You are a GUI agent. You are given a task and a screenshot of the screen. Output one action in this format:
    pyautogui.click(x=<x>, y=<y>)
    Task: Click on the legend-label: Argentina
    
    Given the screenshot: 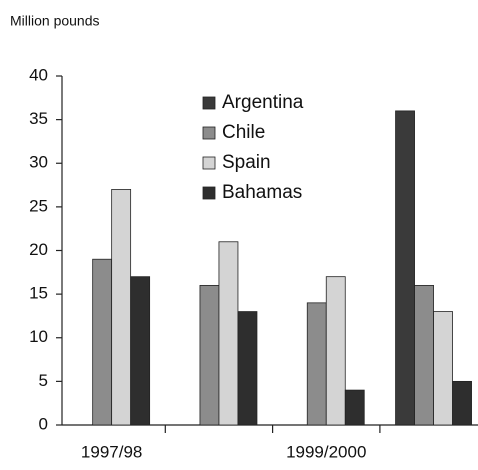 What is the action you would take?
    pyautogui.click(x=263, y=102)
    